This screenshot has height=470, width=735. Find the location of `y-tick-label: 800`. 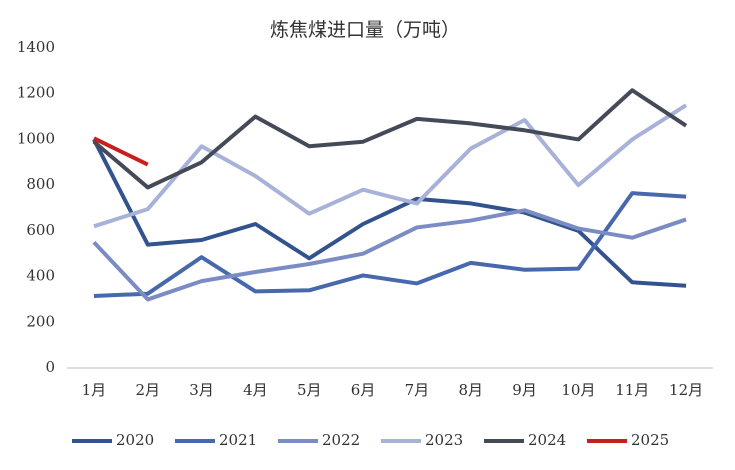

y-tick-label: 800 is located at coordinates (40, 184).